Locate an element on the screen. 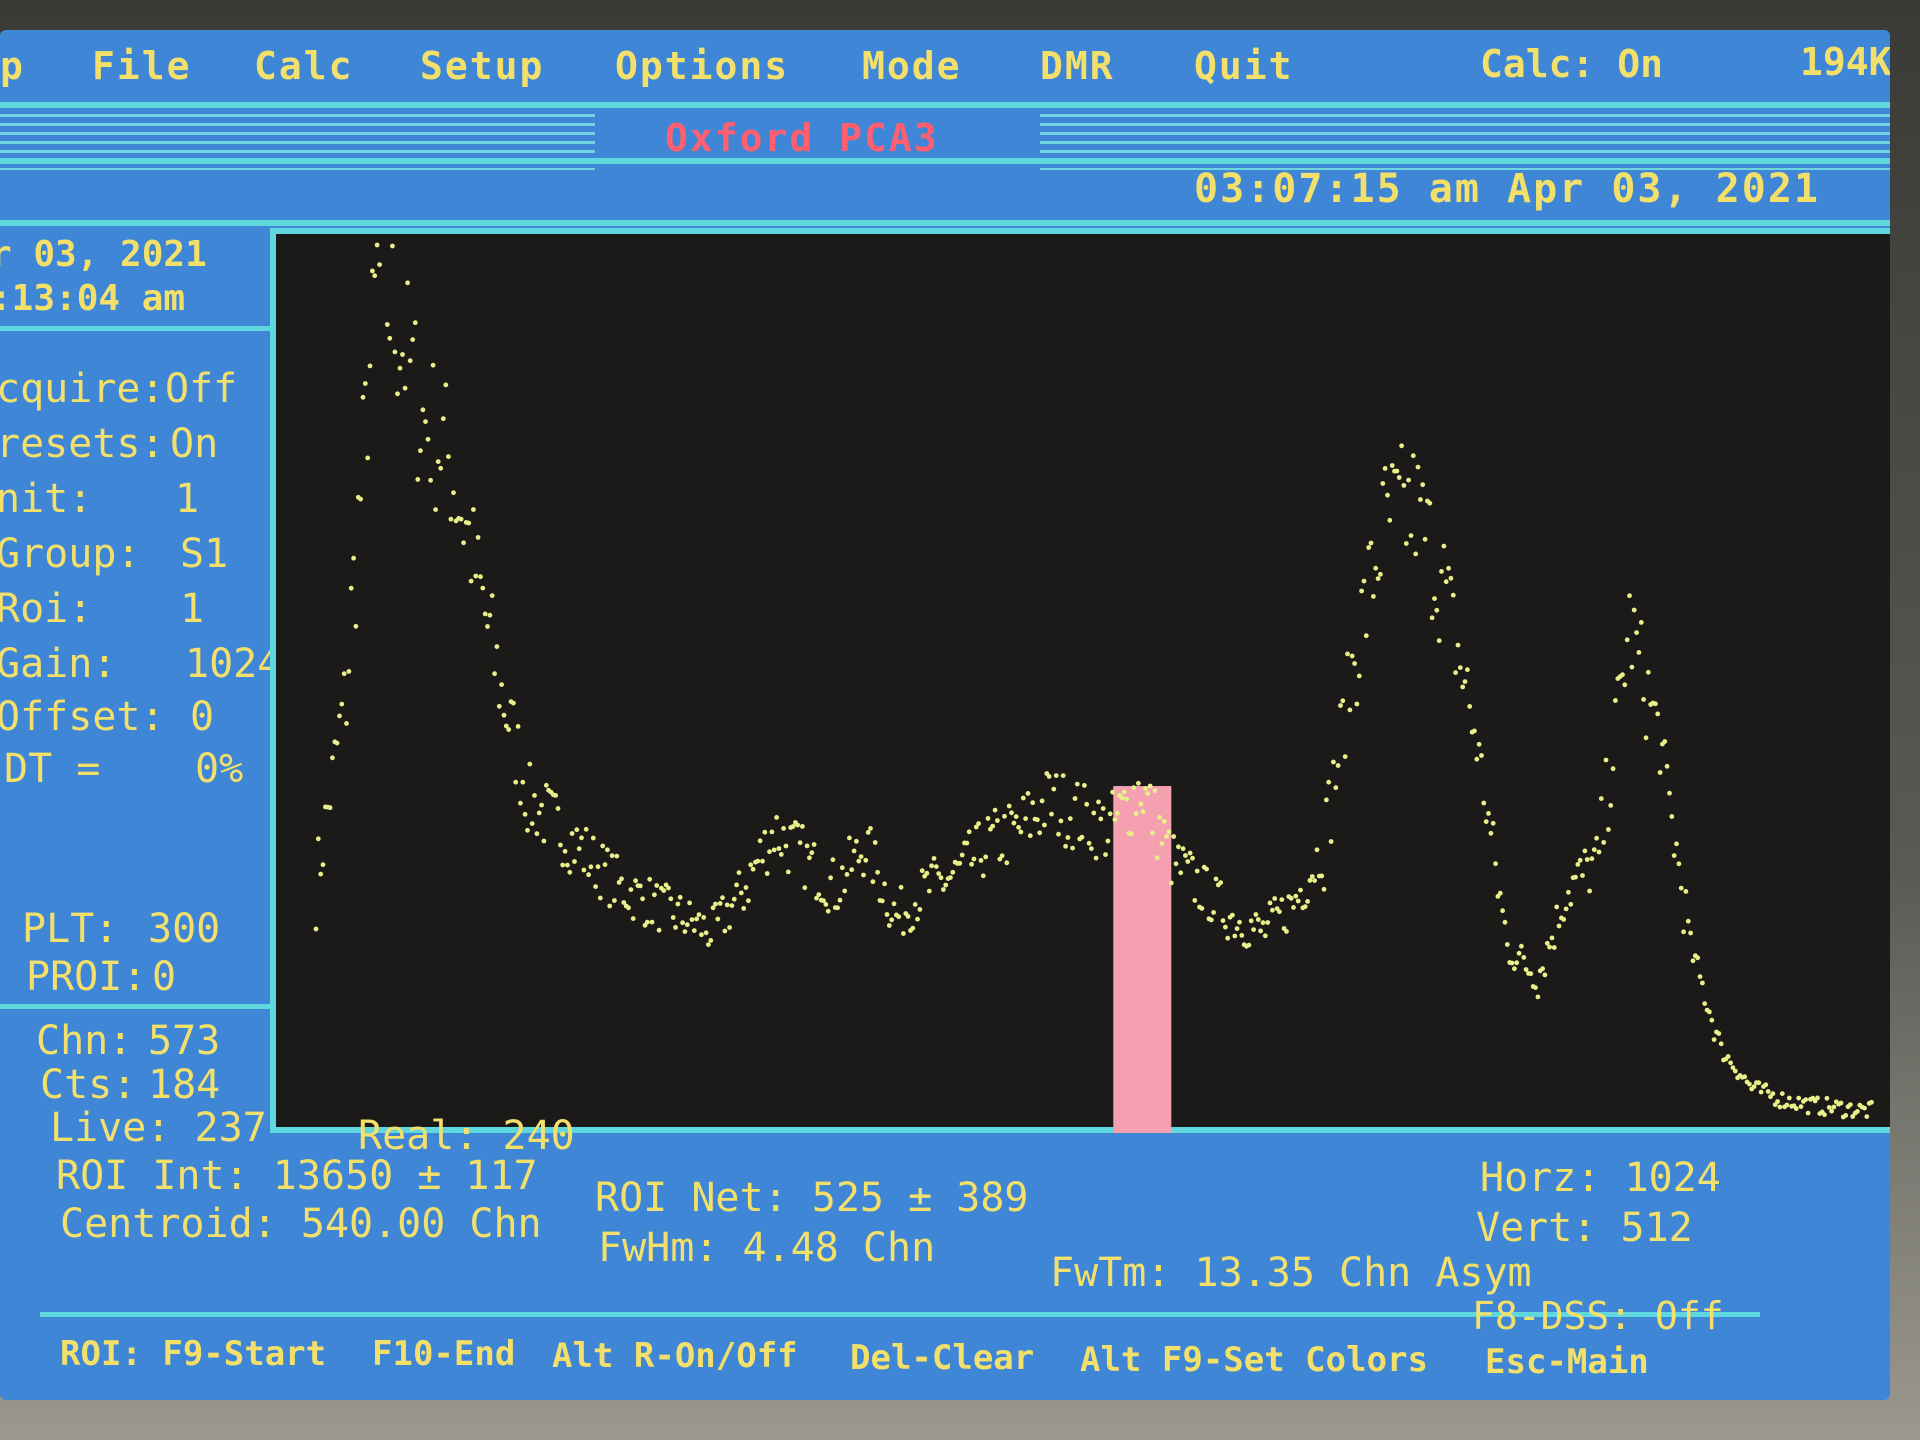 The height and width of the screenshot is (1440, 1920). hotkey-roi-end: F10-End is located at coordinates (444, 1354).